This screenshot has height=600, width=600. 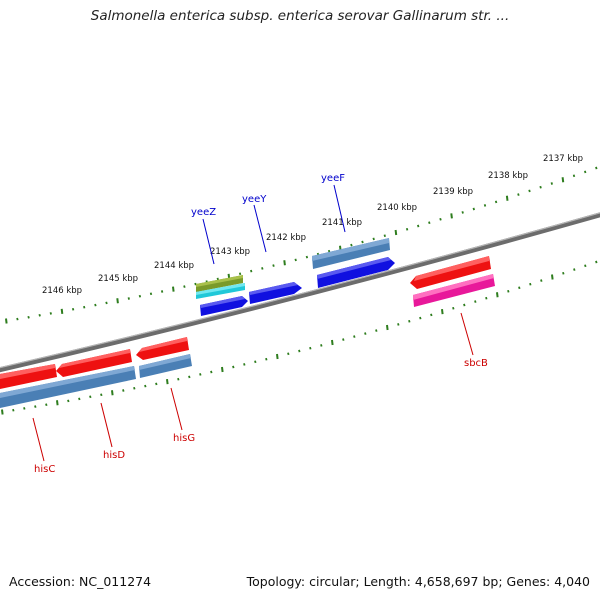 I want to click on tick-label-2146: 2146 kbp, so click(x=62, y=291).